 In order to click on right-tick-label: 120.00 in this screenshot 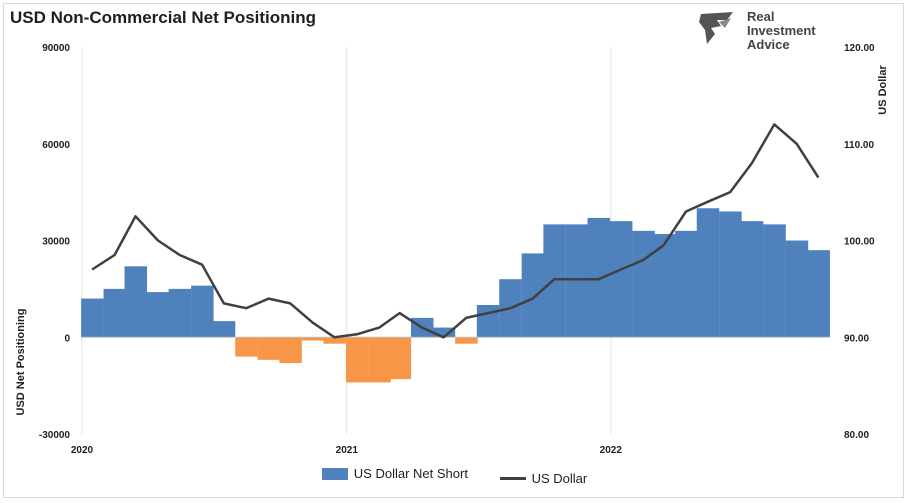, I will do `click(859, 48)`.